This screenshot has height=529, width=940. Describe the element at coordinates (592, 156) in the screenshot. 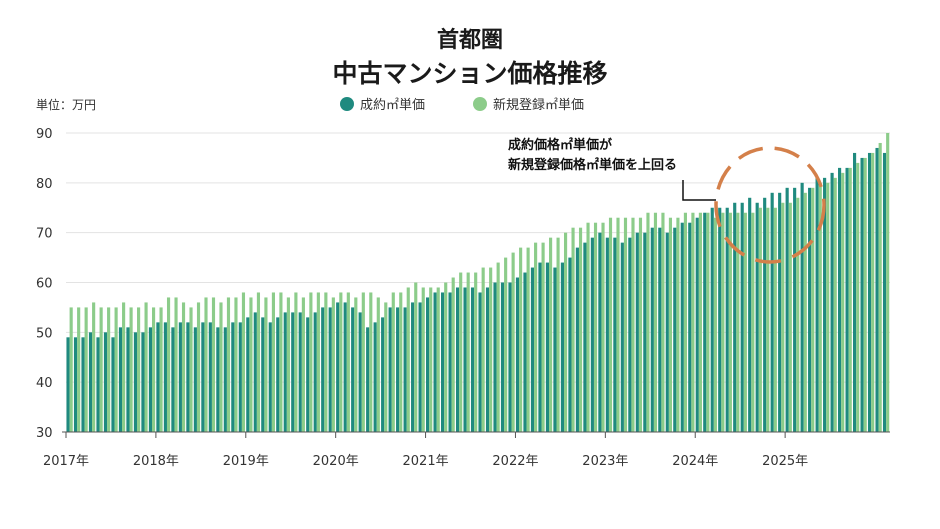

I see `annotation-text: 成約価格㎡単価が 新規登録価格㎡単価を上回る` at that location.